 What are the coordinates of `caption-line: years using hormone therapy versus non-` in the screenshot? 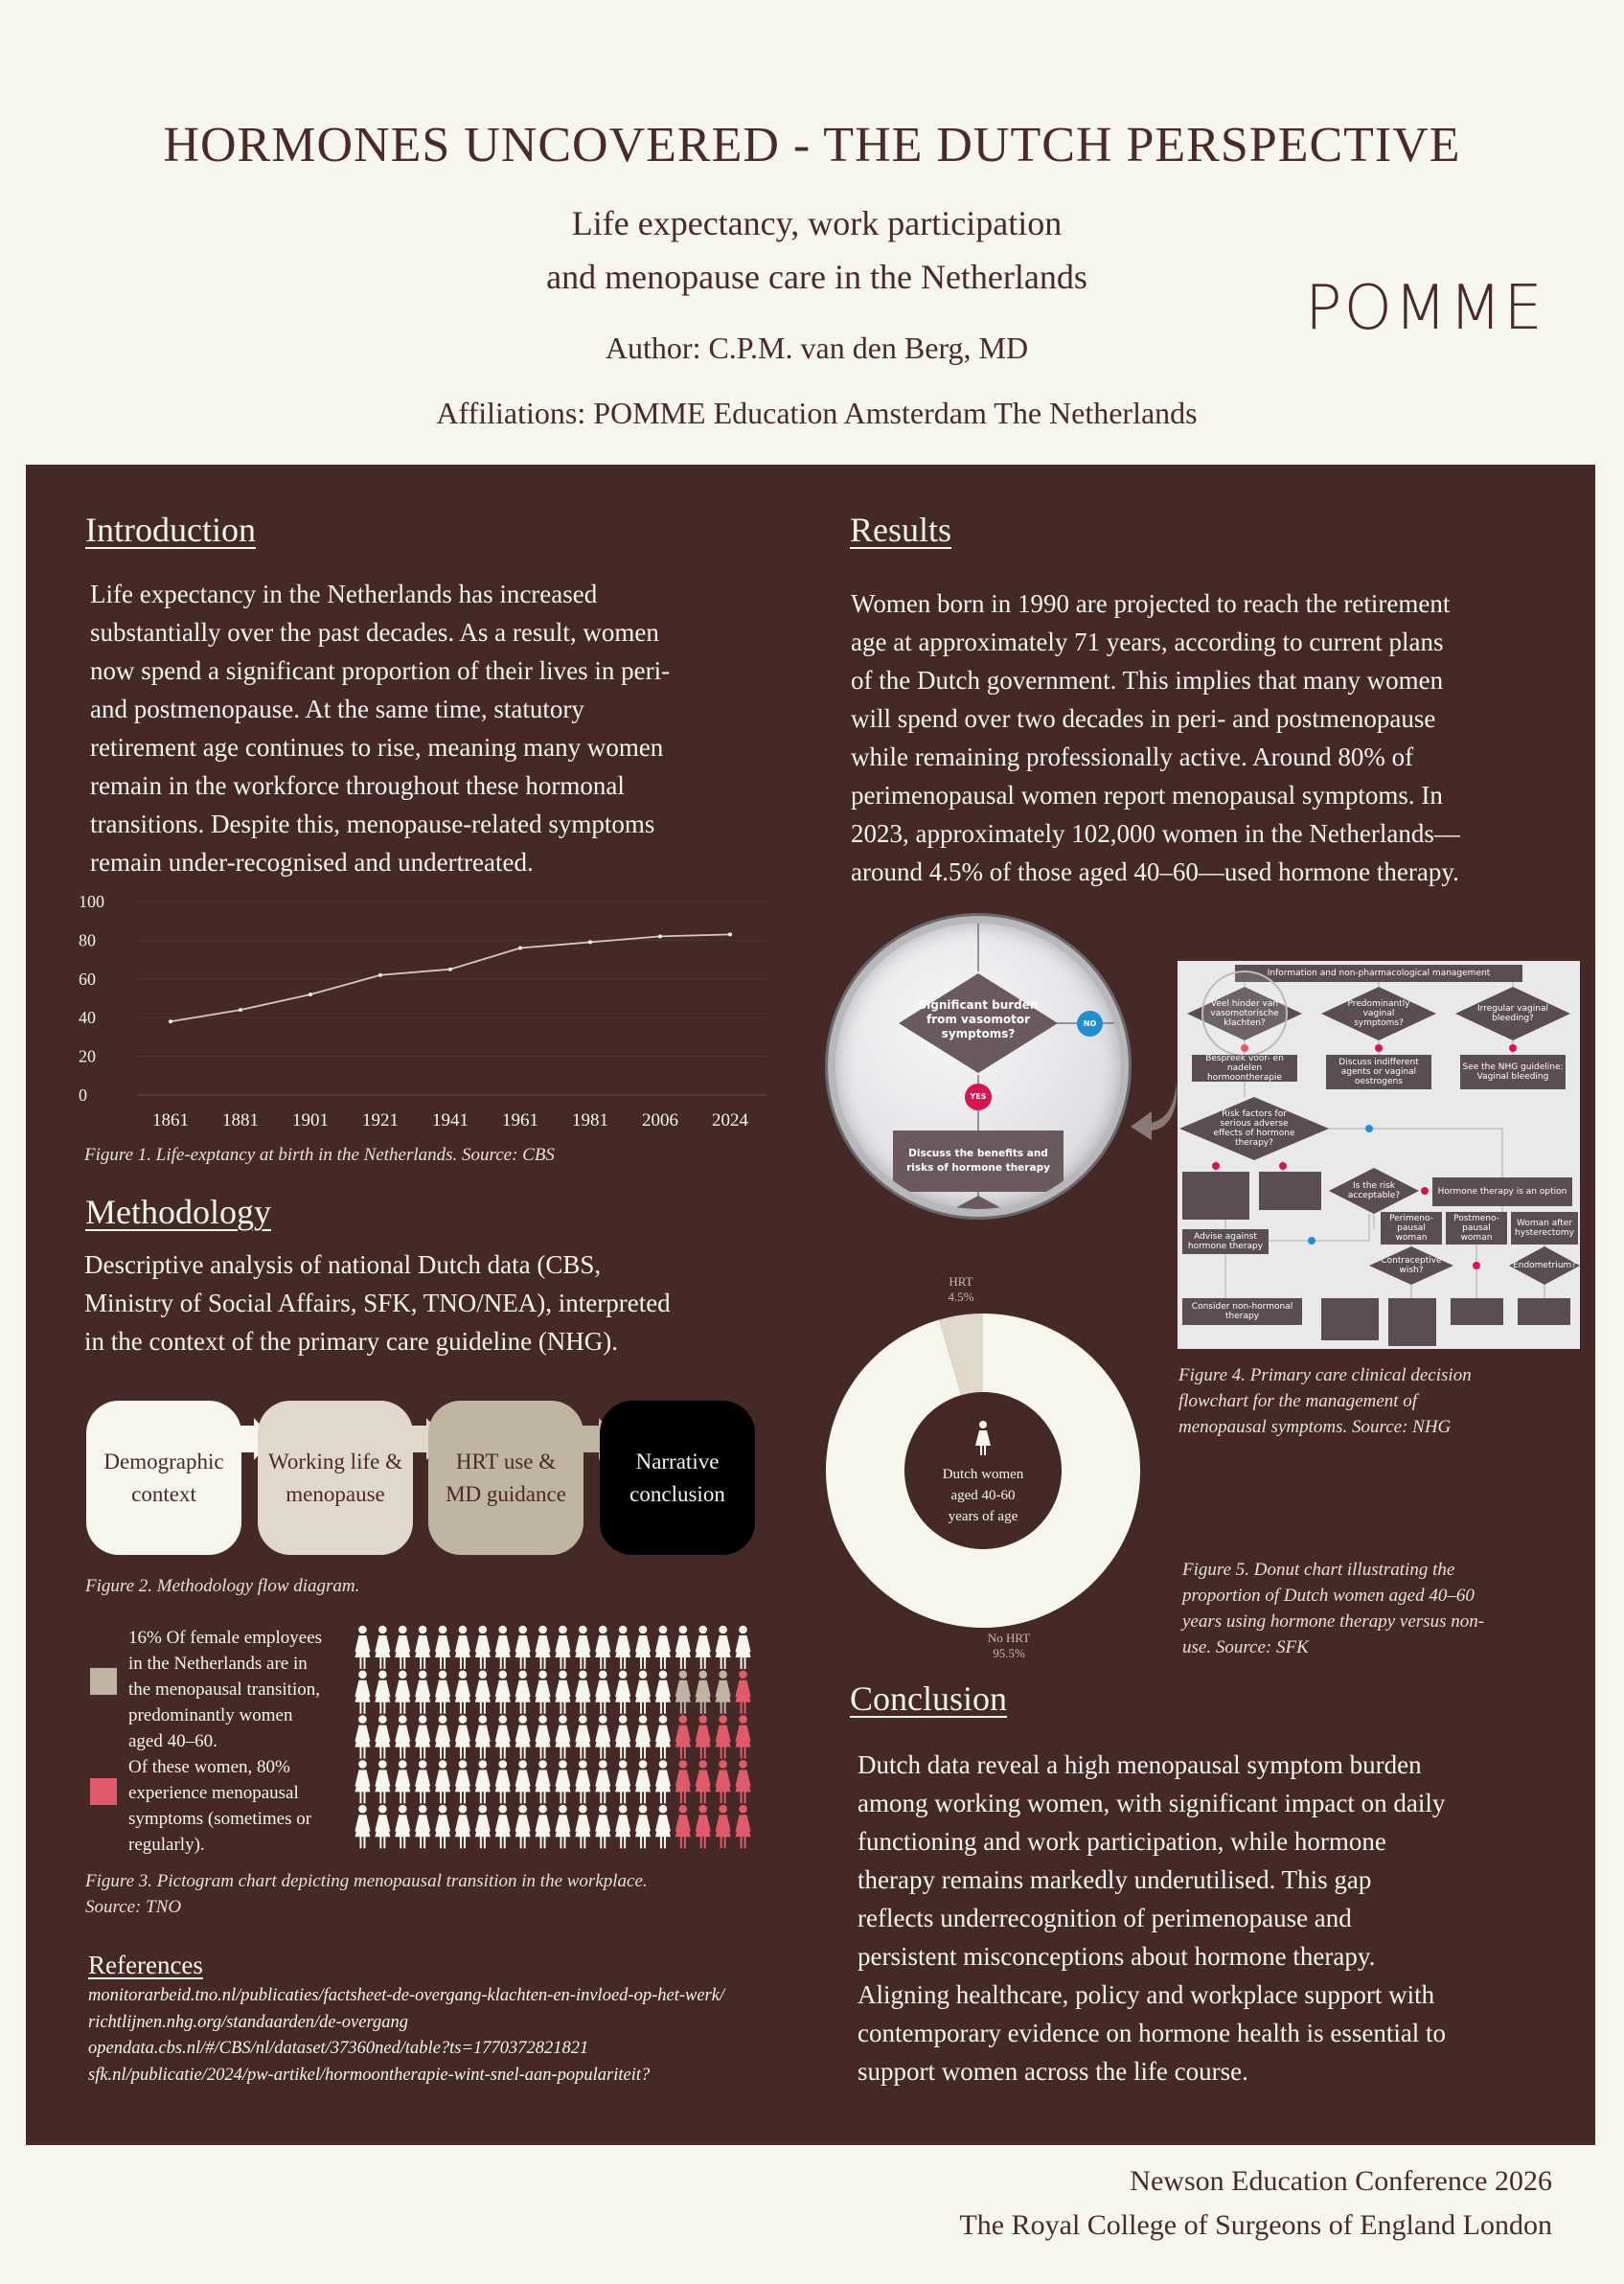 It's located at (1333, 1622).